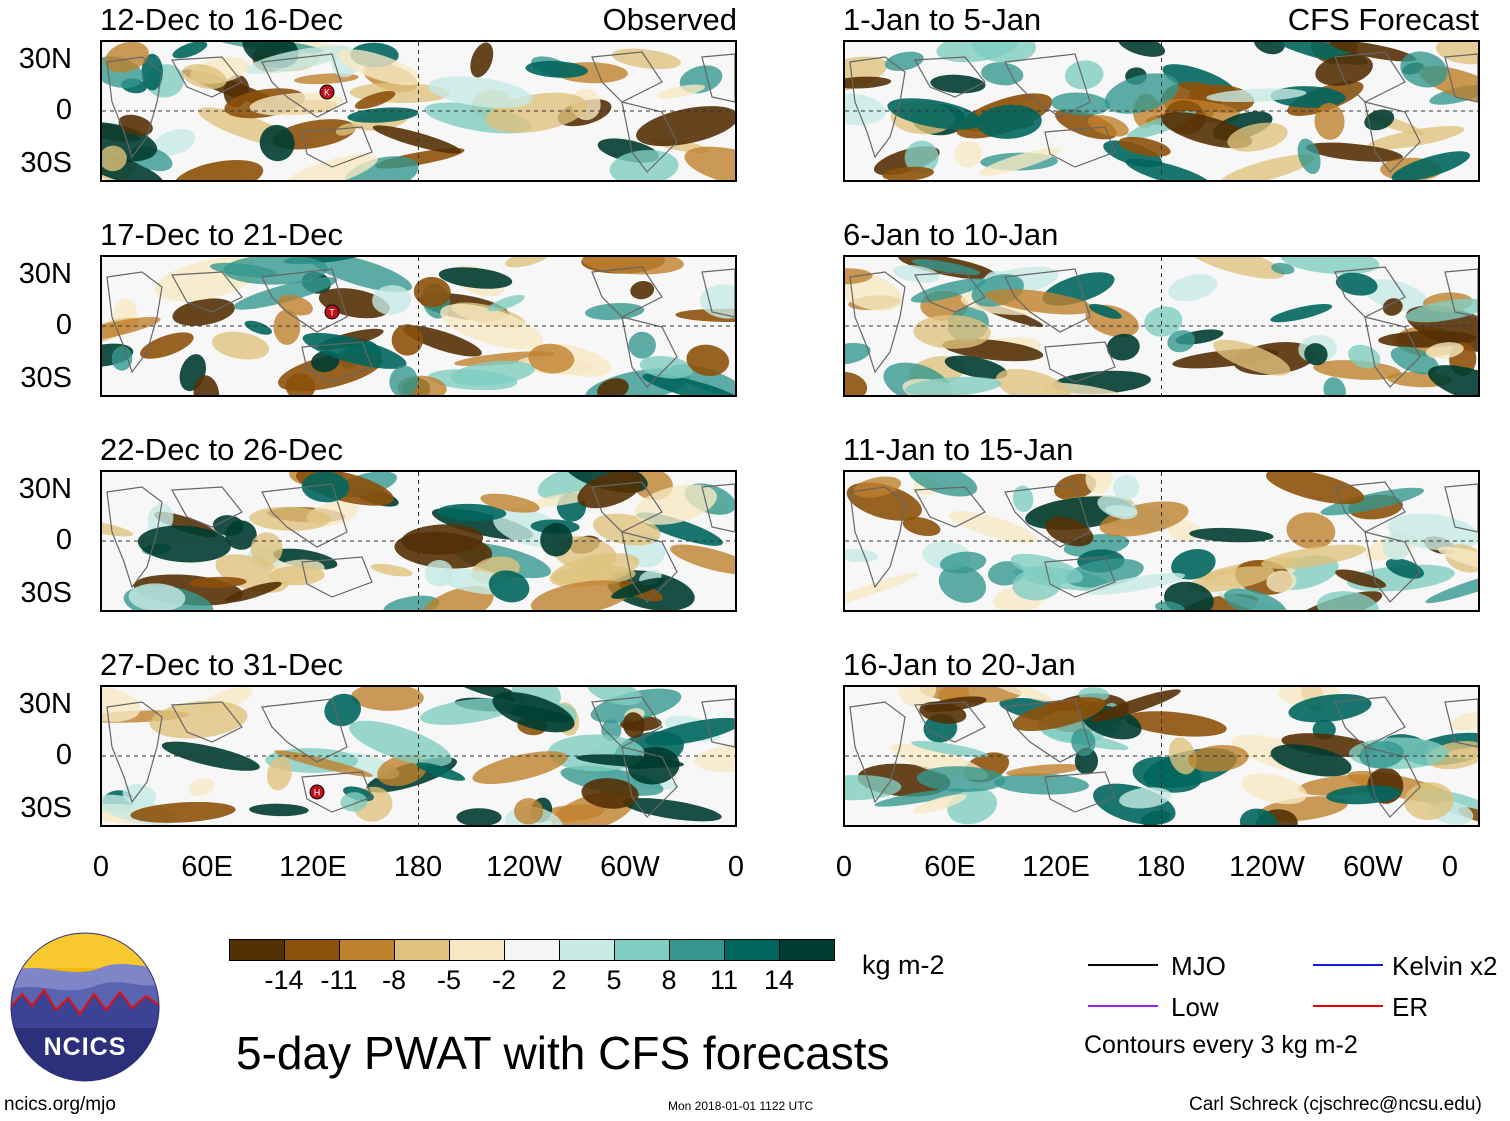  Describe the element at coordinates (332, 313) in the screenshot. I see `storm-label: T` at that location.